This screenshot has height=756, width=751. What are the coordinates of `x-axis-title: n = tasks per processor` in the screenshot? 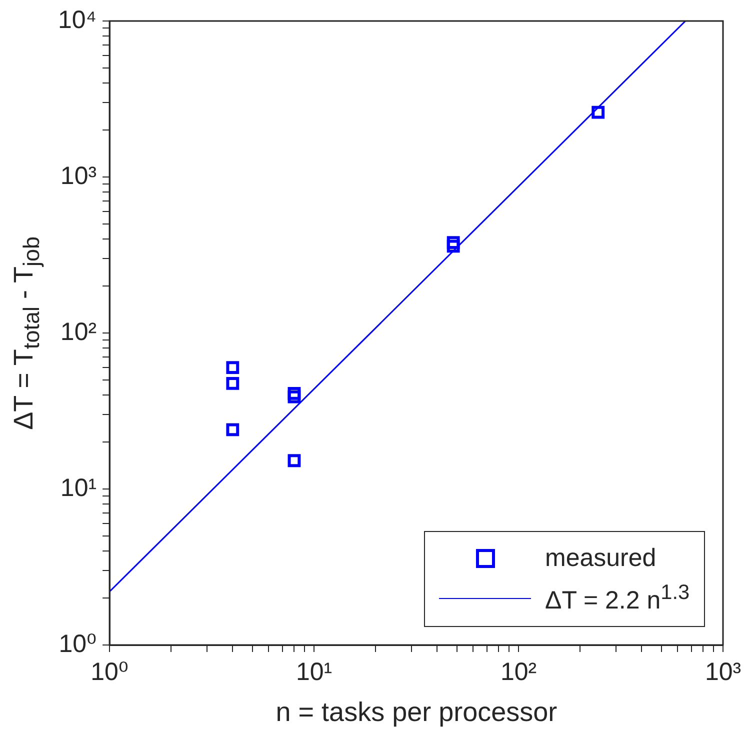 It's located at (417, 712).